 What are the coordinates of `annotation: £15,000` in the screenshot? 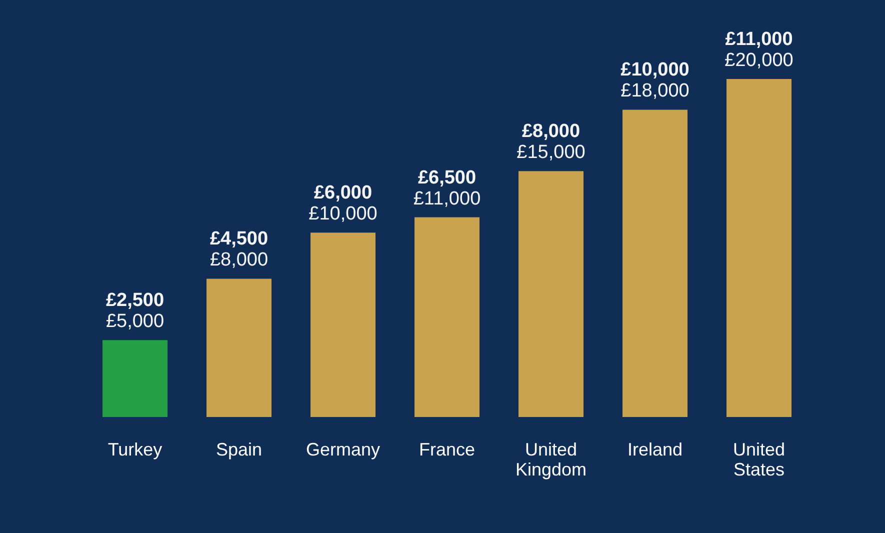 It's located at (551, 153).